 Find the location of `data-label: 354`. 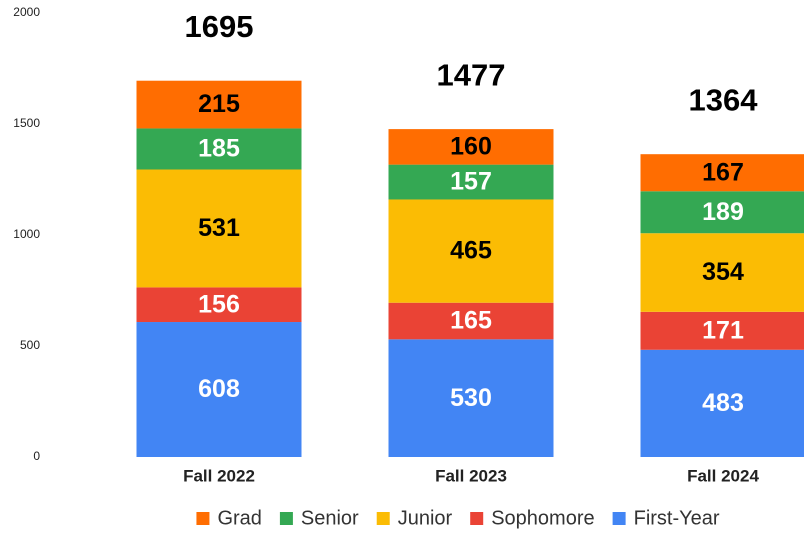

data-label: 354 is located at coordinates (723, 272).